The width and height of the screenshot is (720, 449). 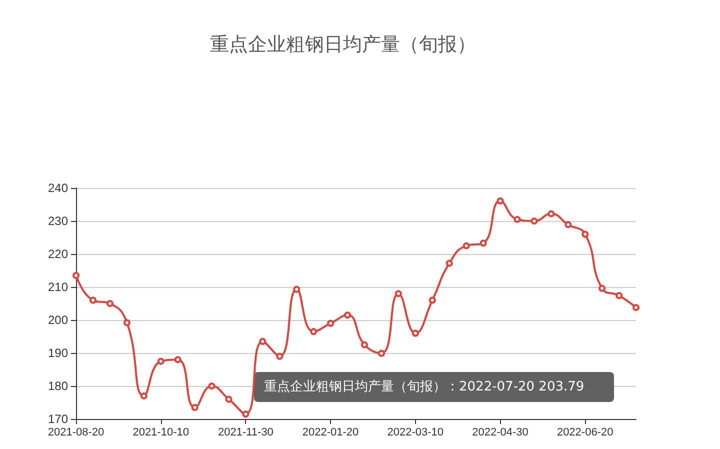 I want to click on y-tick-label: 190, so click(x=58, y=353).